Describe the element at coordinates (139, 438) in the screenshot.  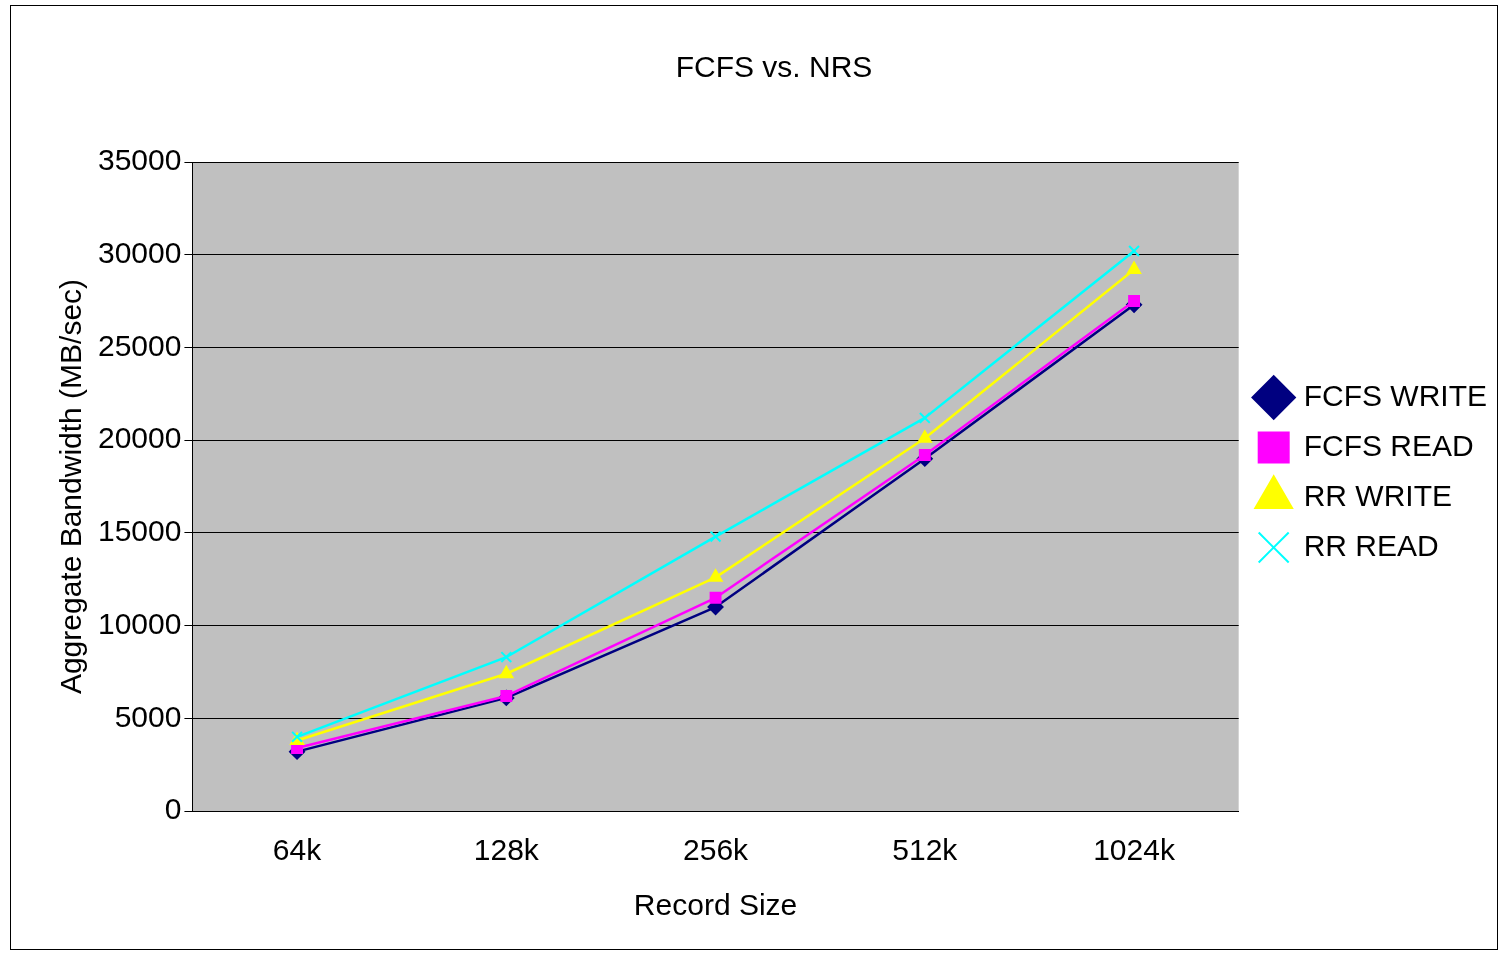
I see `y-tick-label: 20000` at that location.